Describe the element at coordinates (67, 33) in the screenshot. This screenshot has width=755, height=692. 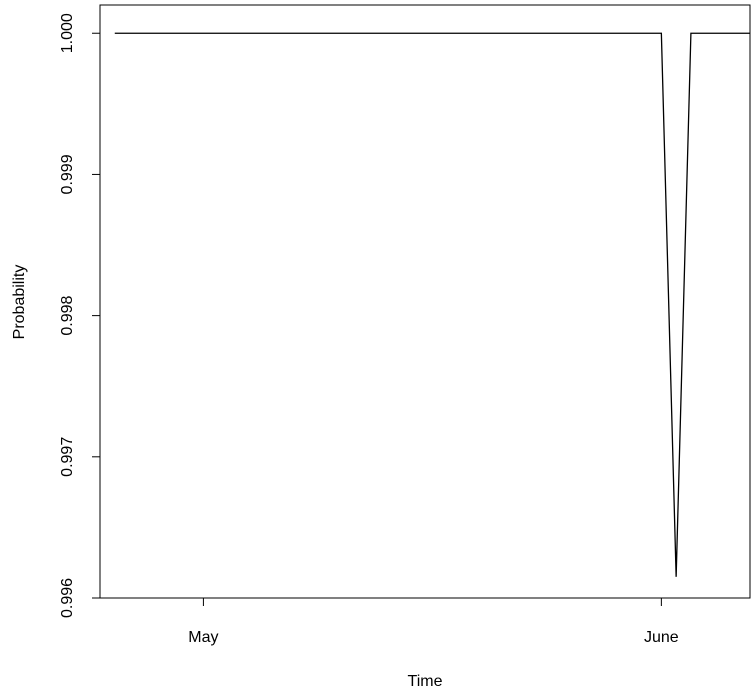
I see `y-tick-label: 1.000` at that location.